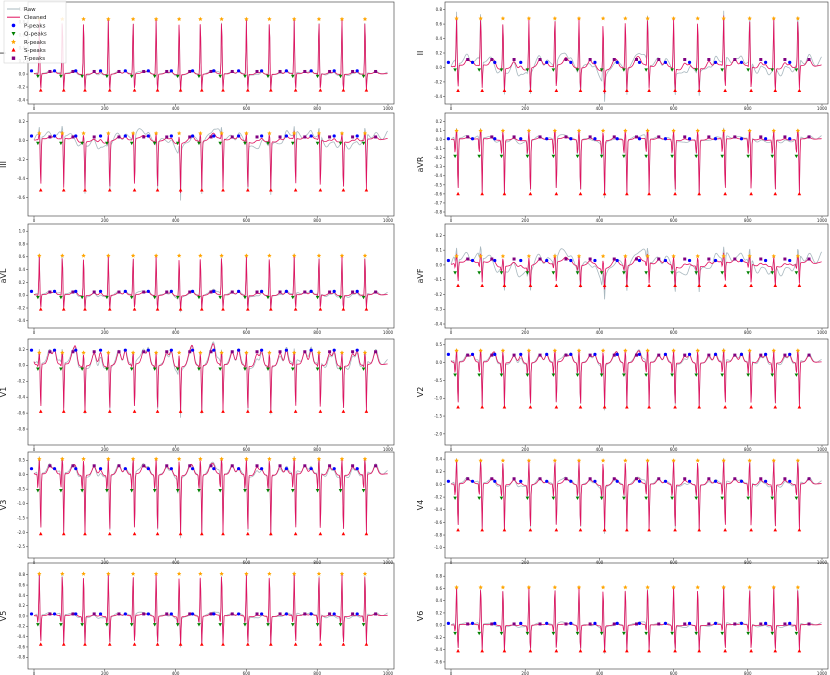  Describe the element at coordinates (21, 381) in the screenshot. I see `y-tick-label: -0.2` at that location.